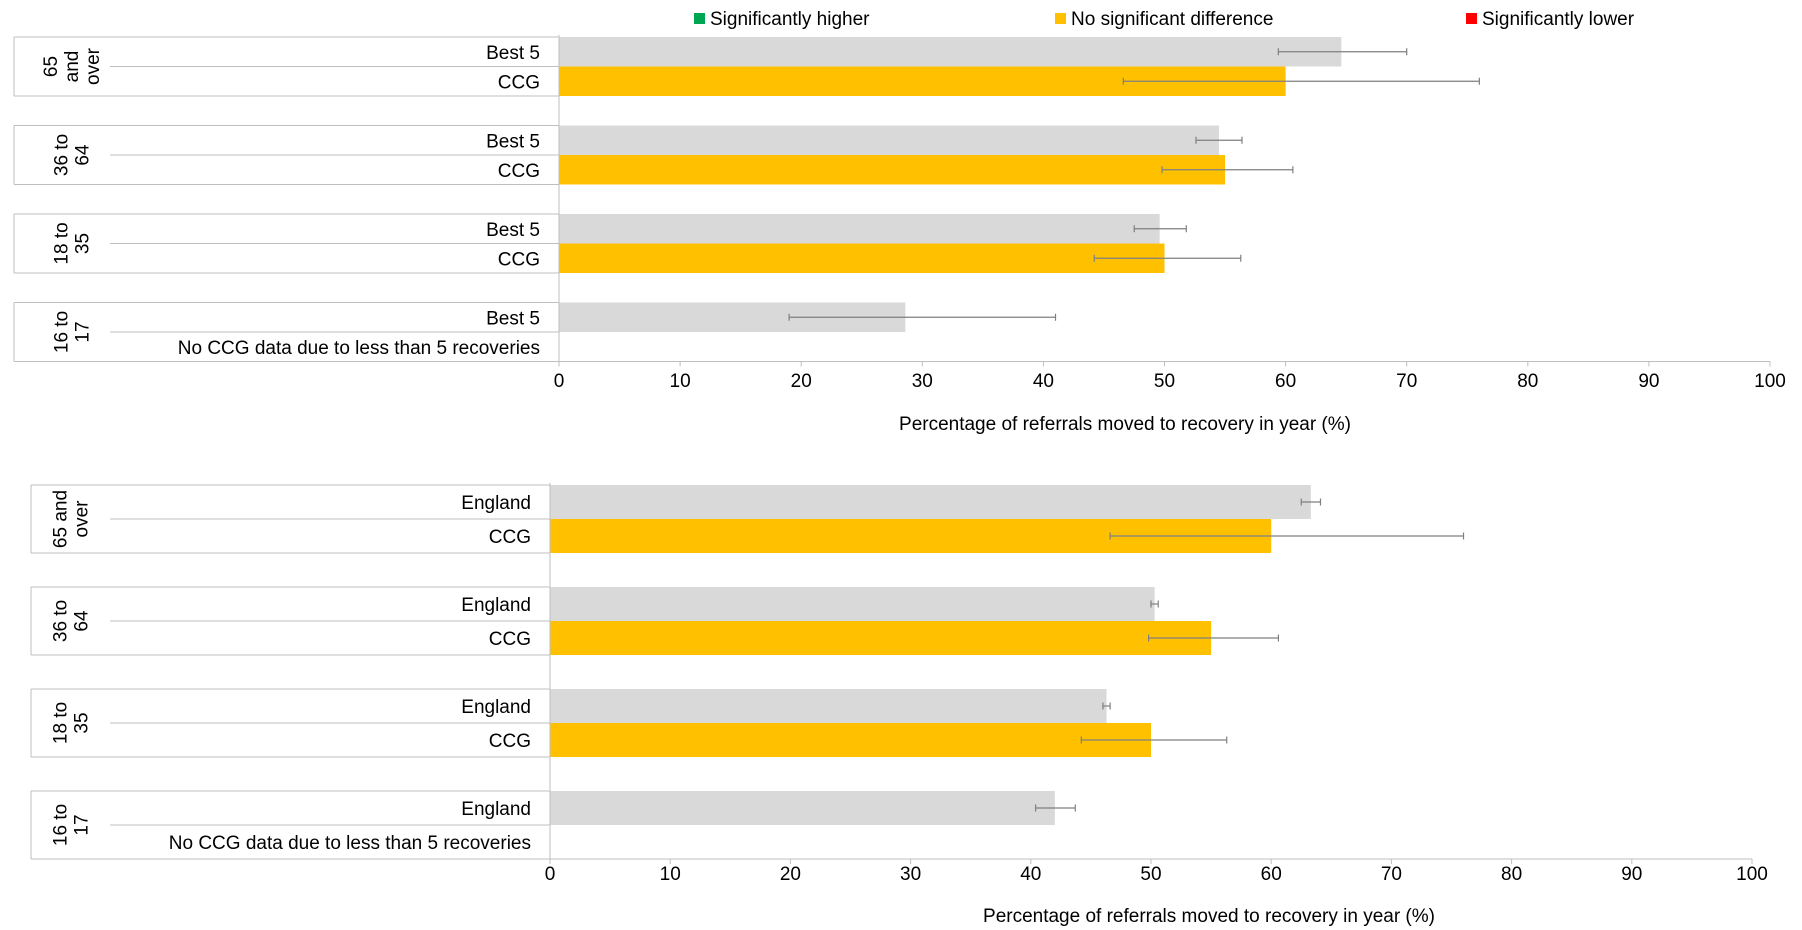 The height and width of the screenshot is (930, 1802). What do you see at coordinates (1558, 19) in the screenshot?
I see `legend-label-significantly-lower: Significantly lower` at bounding box center [1558, 19].